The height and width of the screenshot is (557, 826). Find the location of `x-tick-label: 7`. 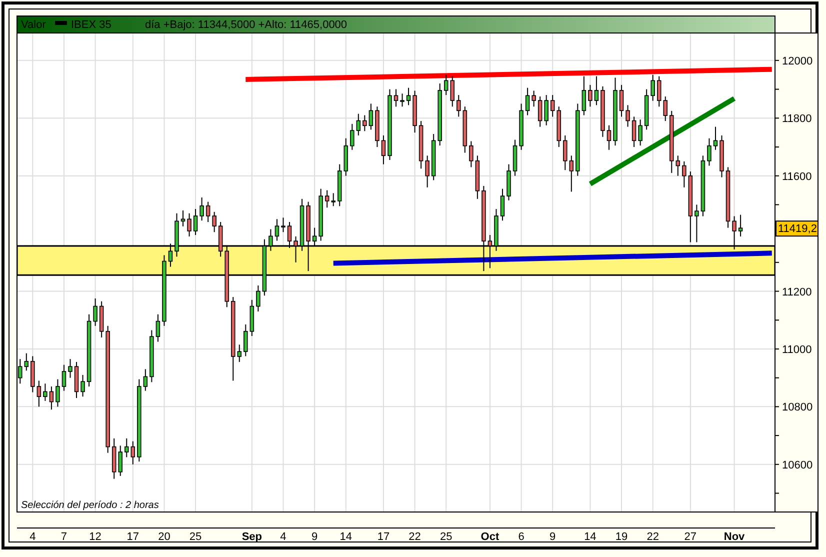

x-tick-label: 7 is located at coordinates (64, 537).